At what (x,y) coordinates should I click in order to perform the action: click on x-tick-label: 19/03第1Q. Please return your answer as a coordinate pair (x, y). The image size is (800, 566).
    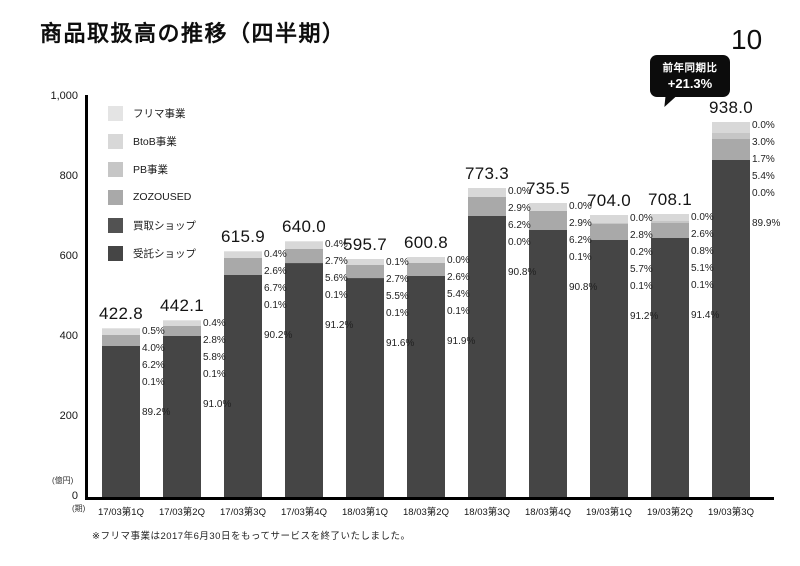
    Looking at the image, I should click on (609, 512).